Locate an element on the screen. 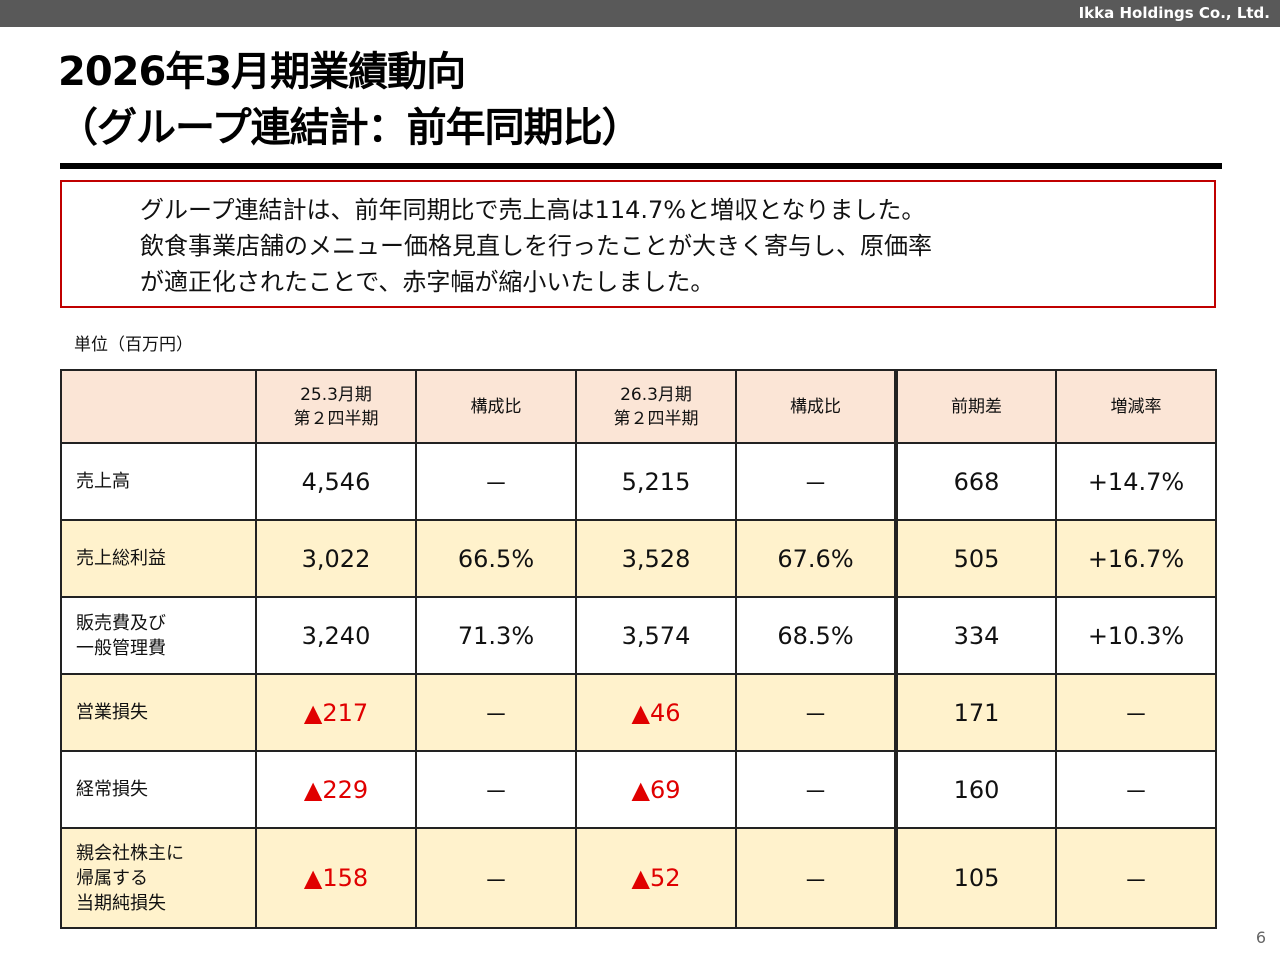  table-cell: 3,528 is located at coordinates (656, 558).